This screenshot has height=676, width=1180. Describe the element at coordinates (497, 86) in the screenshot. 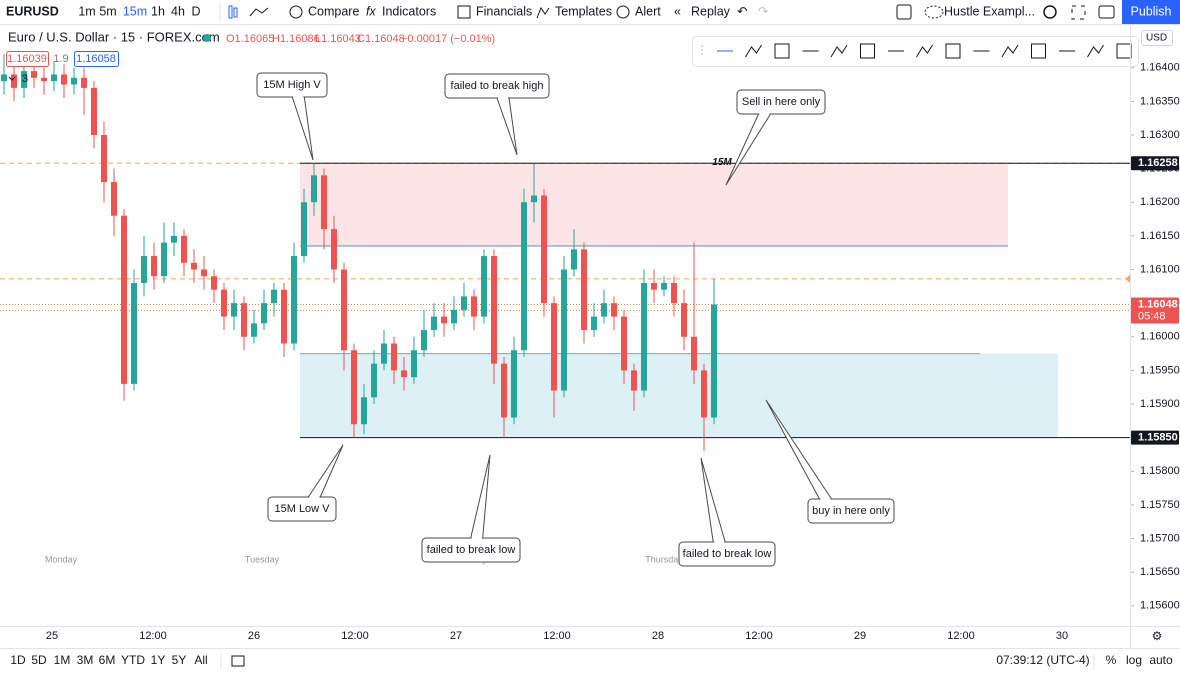

I see `callout-text: failed to break high` at that location.